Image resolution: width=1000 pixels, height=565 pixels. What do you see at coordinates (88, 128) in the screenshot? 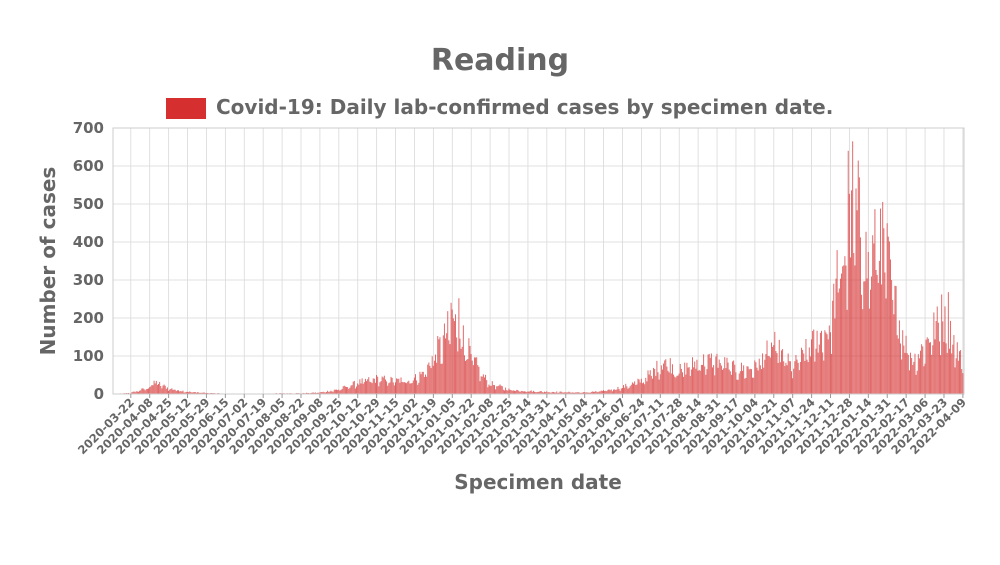
I see `y-tick-label: 700` at bounding box center [88, 128].